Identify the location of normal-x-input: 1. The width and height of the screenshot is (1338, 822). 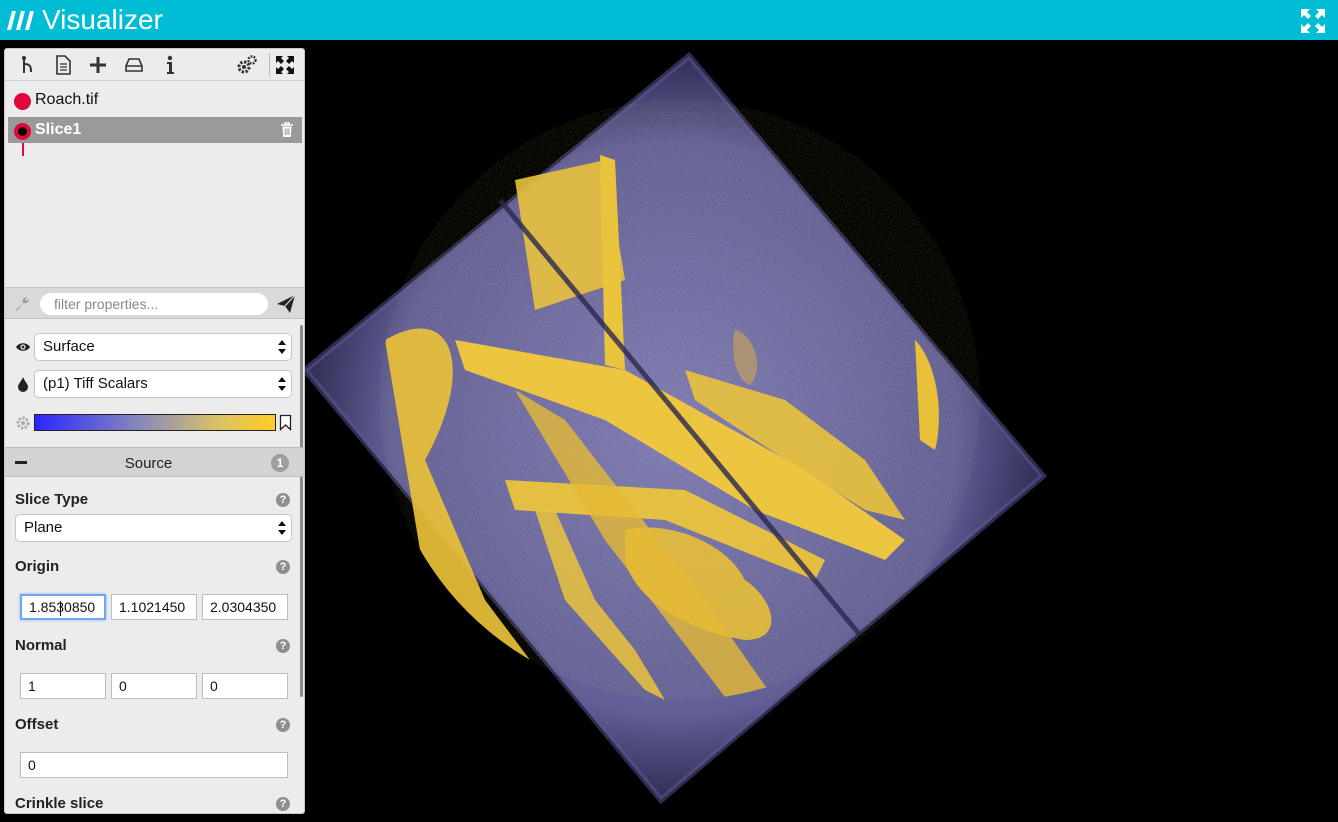
(63, 686).